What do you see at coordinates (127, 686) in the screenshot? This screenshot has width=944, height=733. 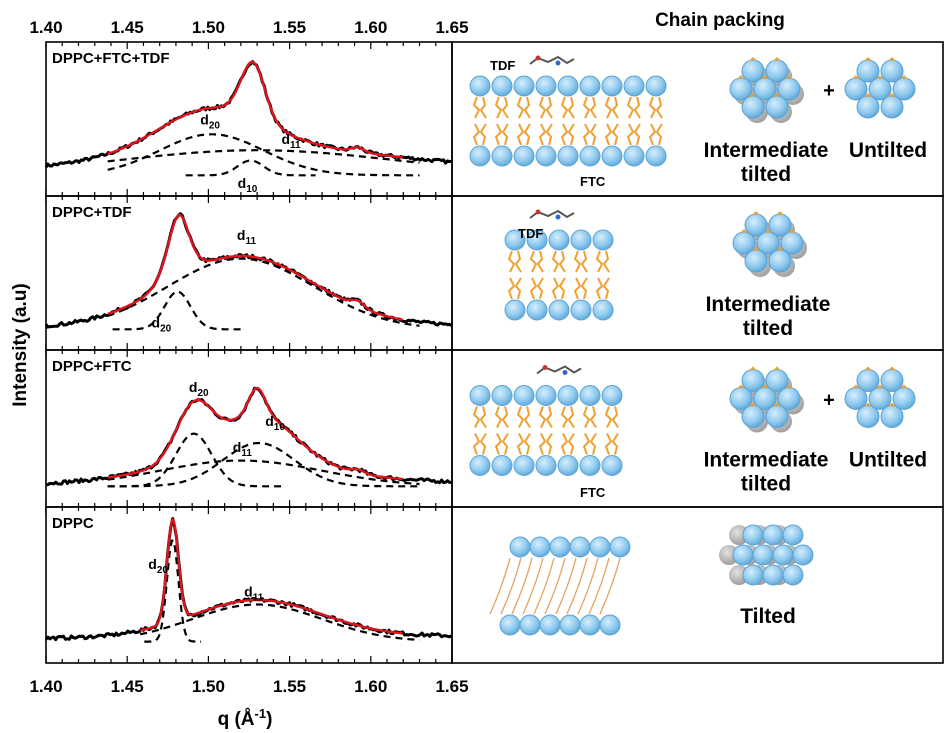 I see `x-tick-label-bottom: 1.45` at bounding box center [127, 686].